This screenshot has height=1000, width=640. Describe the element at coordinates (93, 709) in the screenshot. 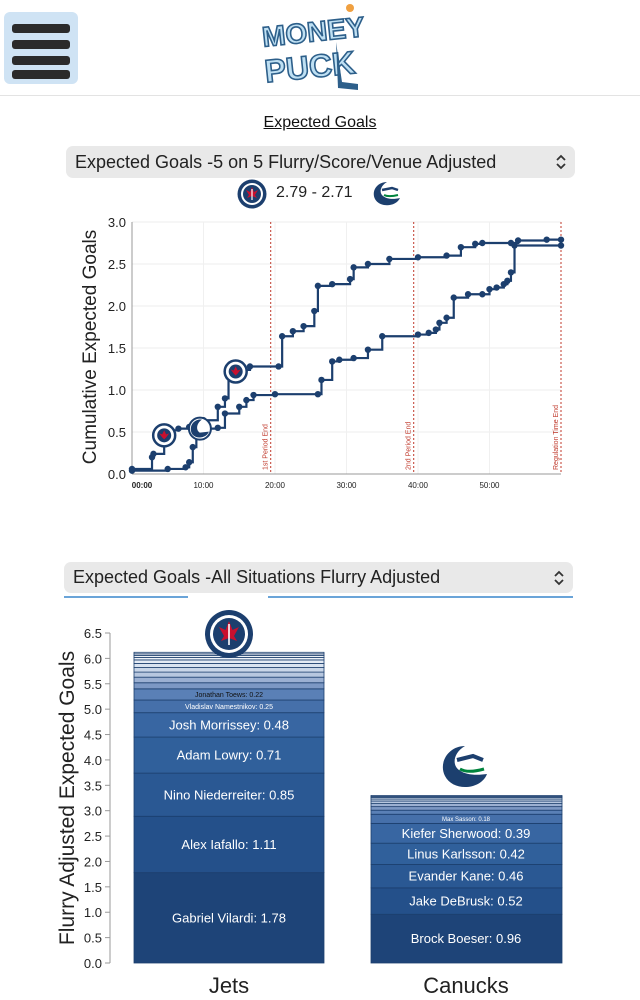

I see `bar-chart-y-tick-label: 5.0` at that location.